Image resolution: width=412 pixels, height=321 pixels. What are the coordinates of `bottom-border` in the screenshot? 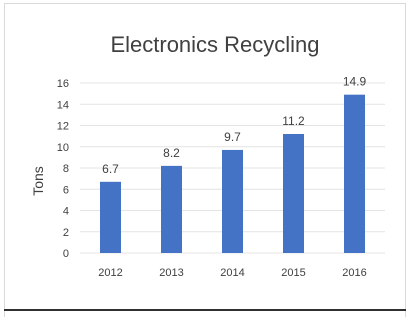 It's located at (205, 310).